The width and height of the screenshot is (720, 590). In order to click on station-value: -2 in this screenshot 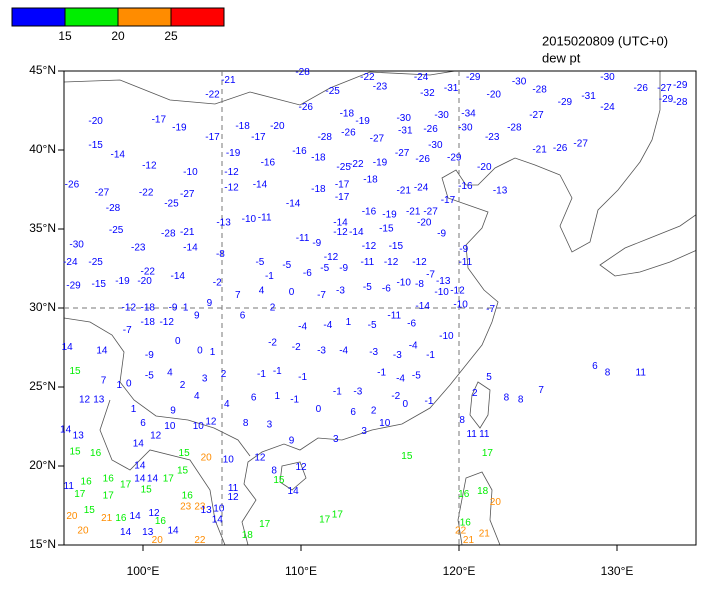, I will do `click(296, 347)`.